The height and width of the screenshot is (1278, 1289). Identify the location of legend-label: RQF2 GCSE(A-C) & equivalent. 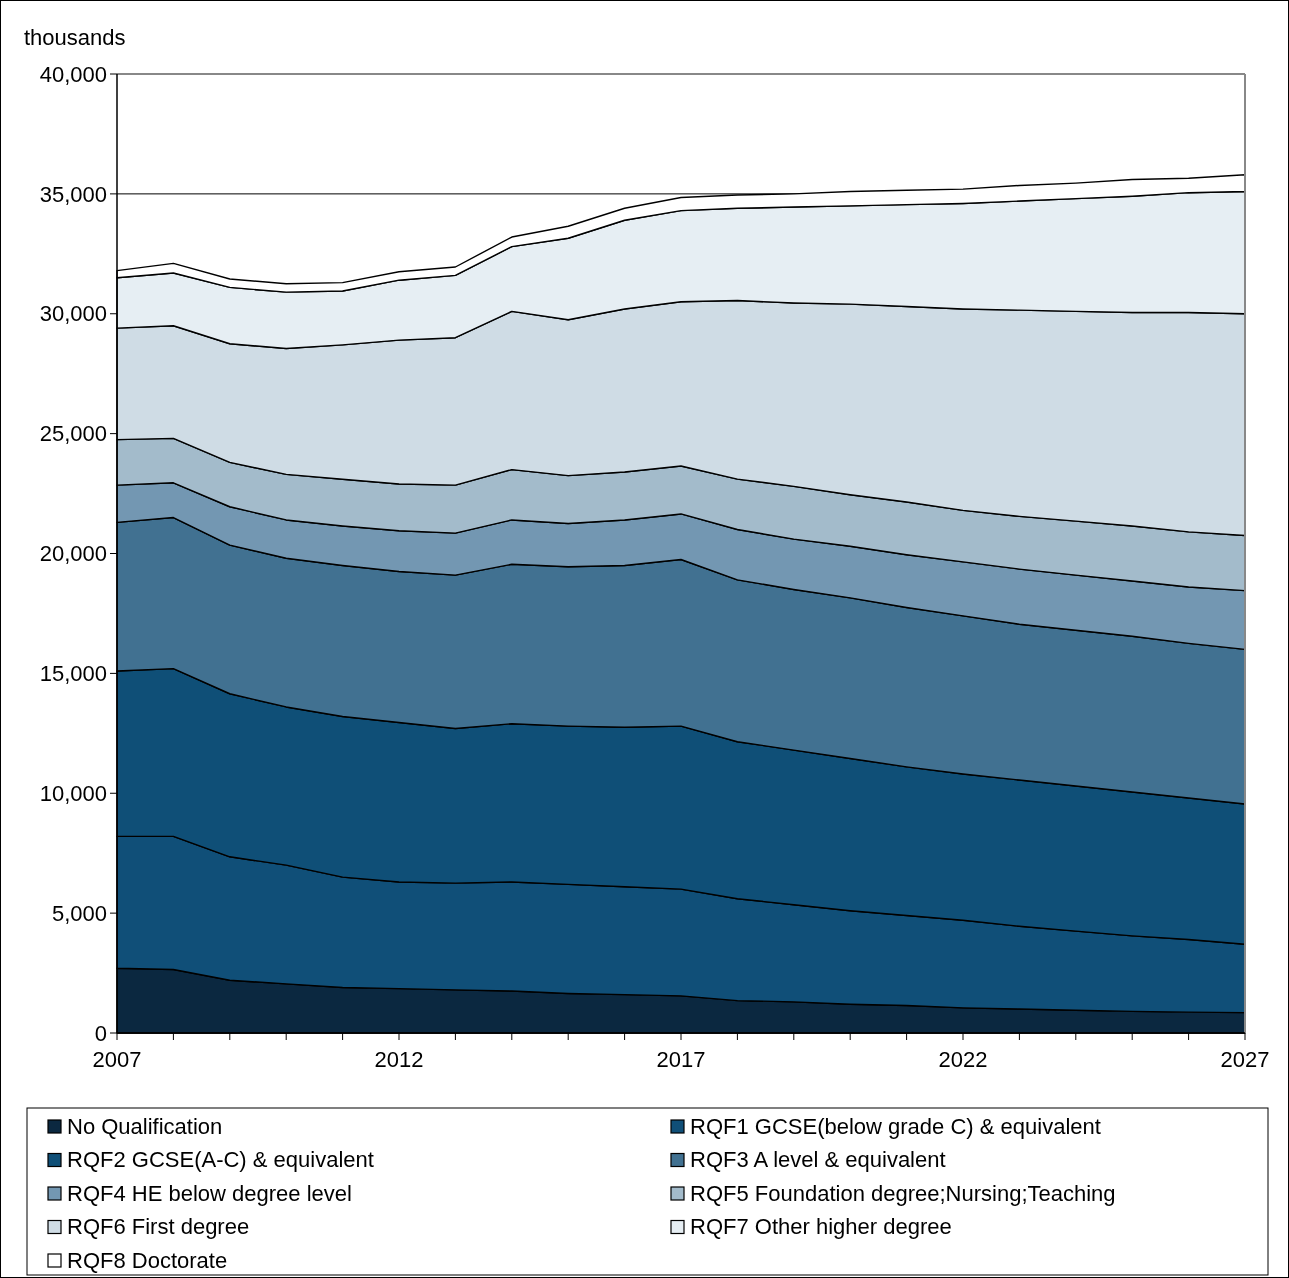
(220, 1160).